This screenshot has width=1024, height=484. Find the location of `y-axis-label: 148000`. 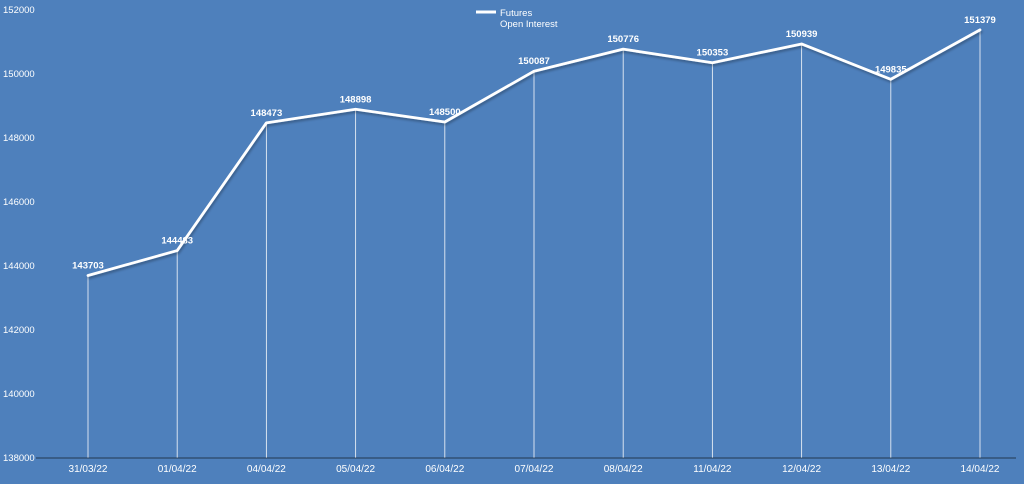

y-axis-label: 148000 is located at coordinates (19, 138).